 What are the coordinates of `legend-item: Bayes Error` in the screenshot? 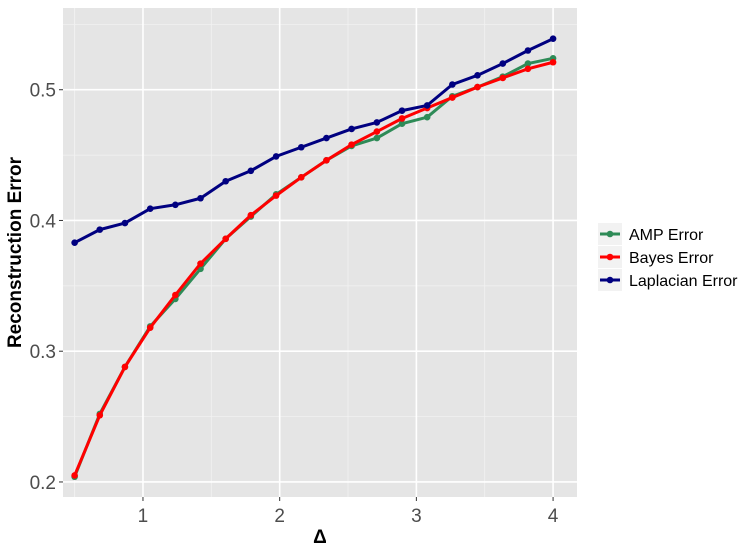 It's located at (656, 257).